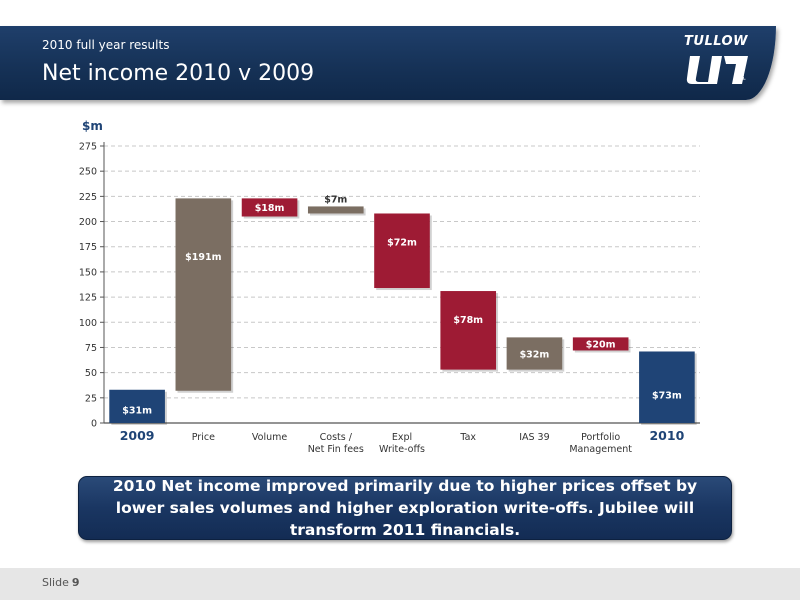  Describe the element at coordinates (91, 348) in the screenshot. I see `y-tick-label: 75` at that location.